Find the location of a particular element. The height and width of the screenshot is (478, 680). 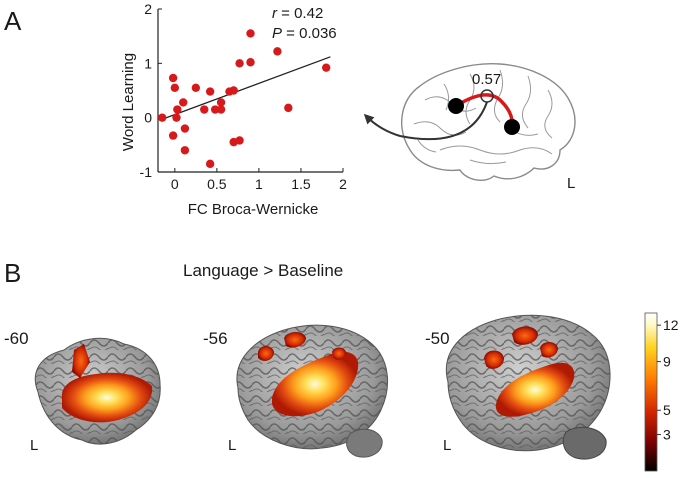

slice-3-activation-main is located at coordinates (535, 389).